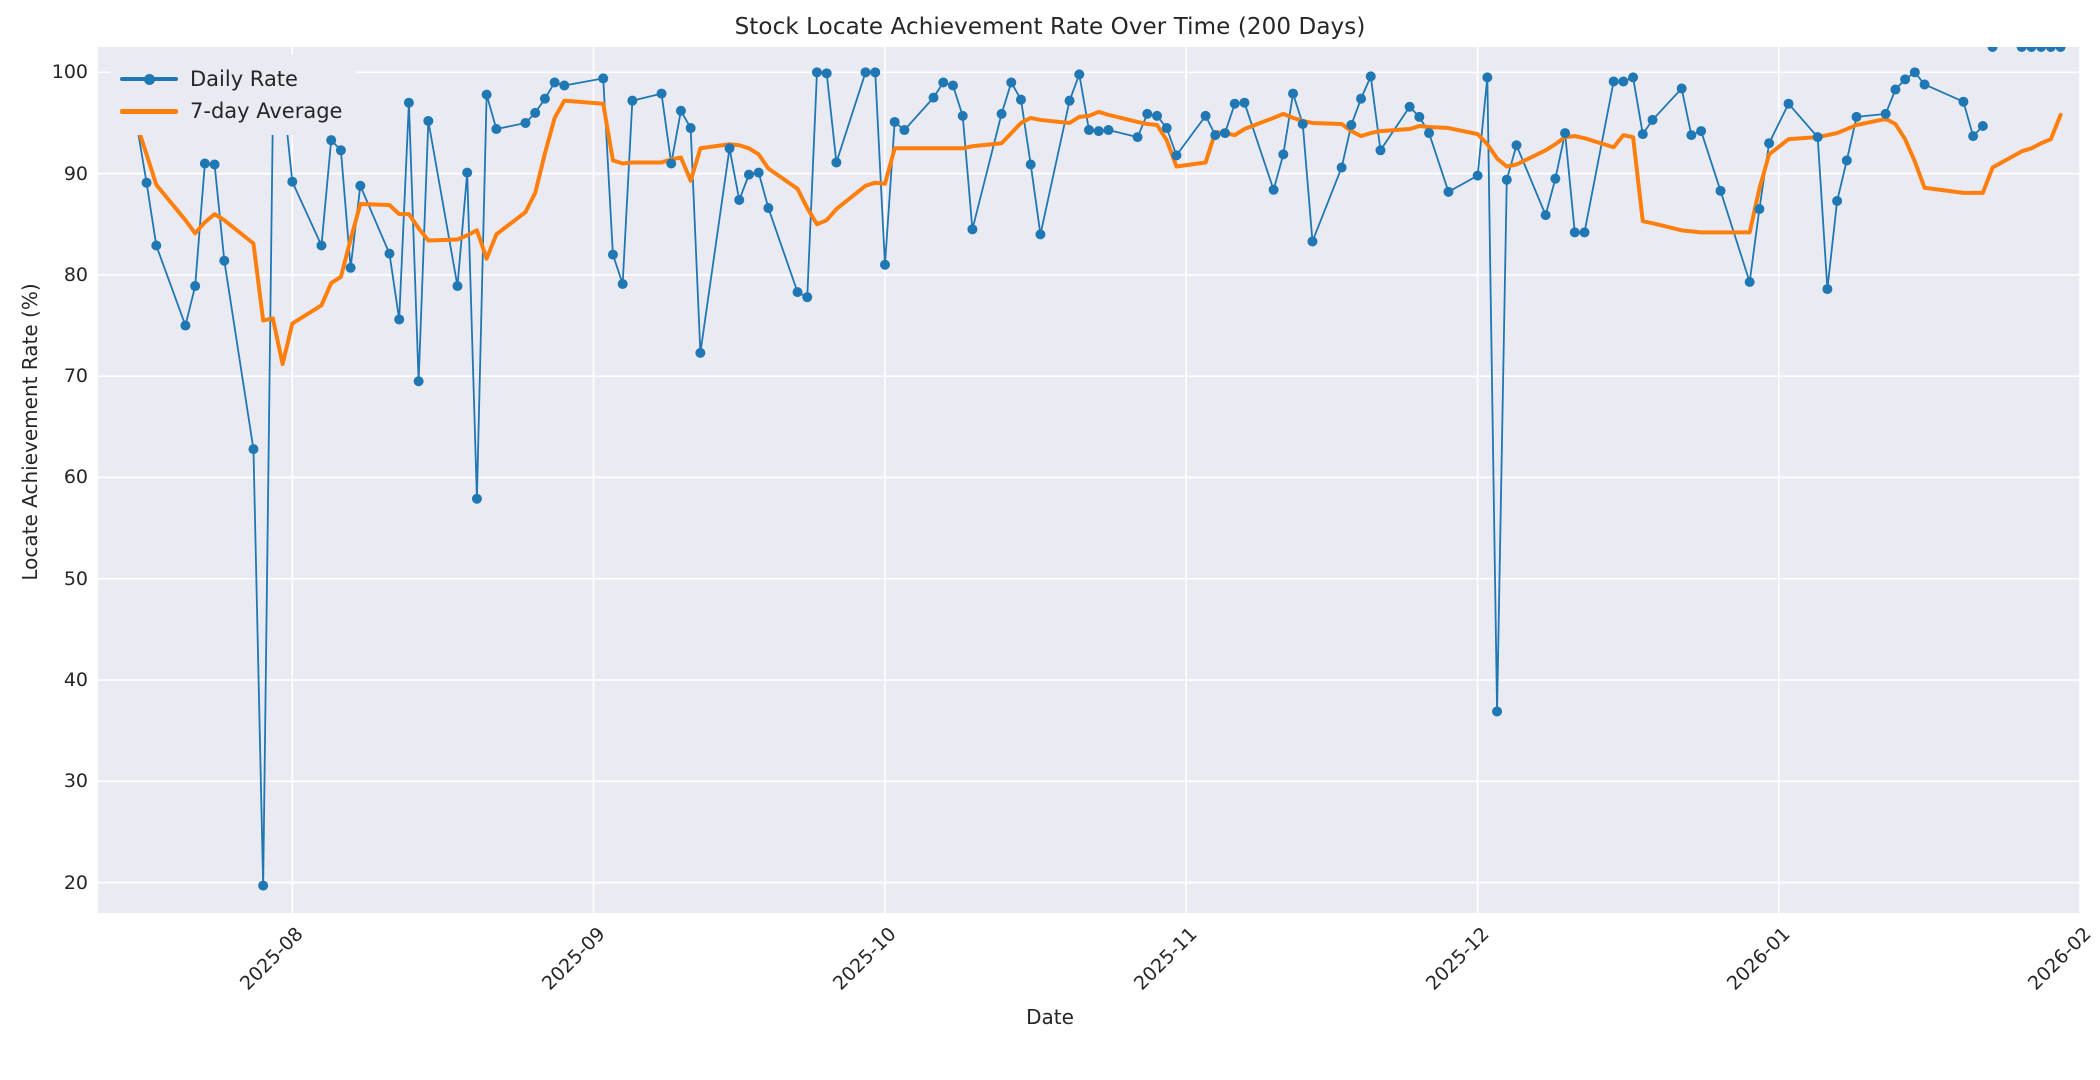 Image resolution: width=2100 pixels, height=1080 pixels. Describe the element at coordinates (69, 72) in the screenshot. I see `y-tick-label: 100` at that location.